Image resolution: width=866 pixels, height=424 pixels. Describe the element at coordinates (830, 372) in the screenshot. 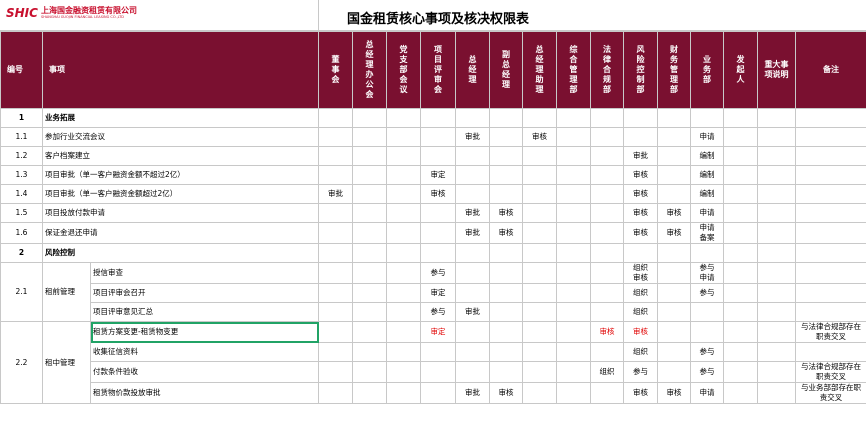

I see `note: 与法律合规部存在职责交叉` at that location.